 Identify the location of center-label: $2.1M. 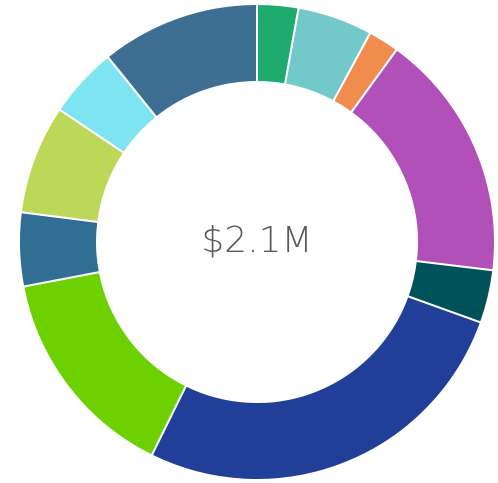
(256, 240).